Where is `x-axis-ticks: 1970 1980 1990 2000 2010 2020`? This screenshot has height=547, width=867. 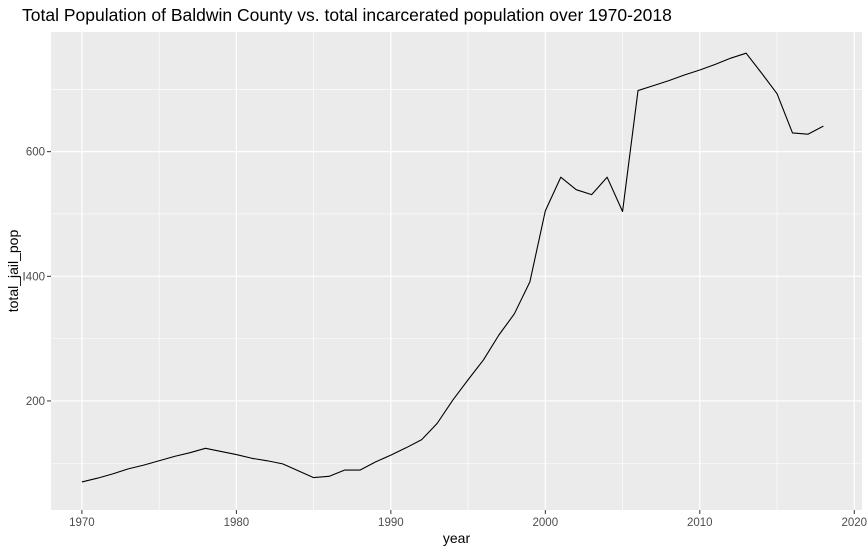
x-axis-ticks: 1970 1980 1990 2000 2010 2020 is located at coordinates (468, 519).